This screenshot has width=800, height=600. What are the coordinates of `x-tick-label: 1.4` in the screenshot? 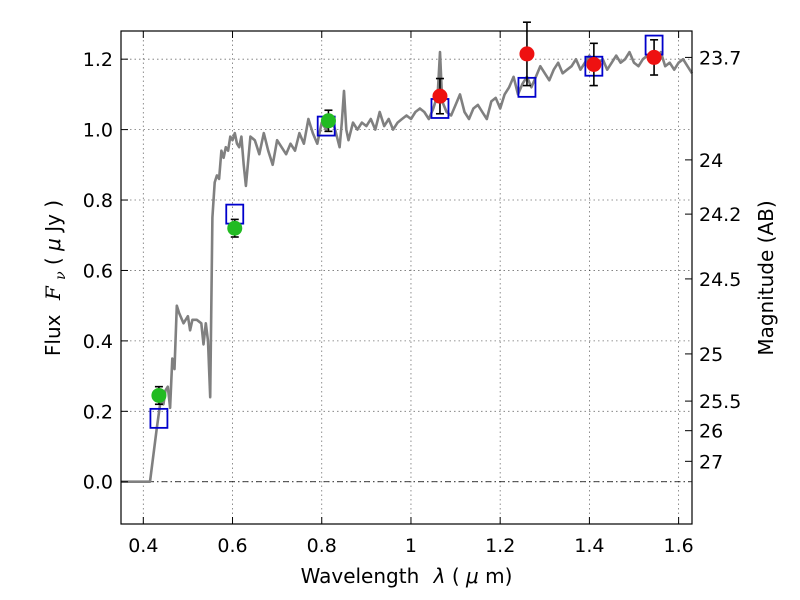 It's located at (589, 546).